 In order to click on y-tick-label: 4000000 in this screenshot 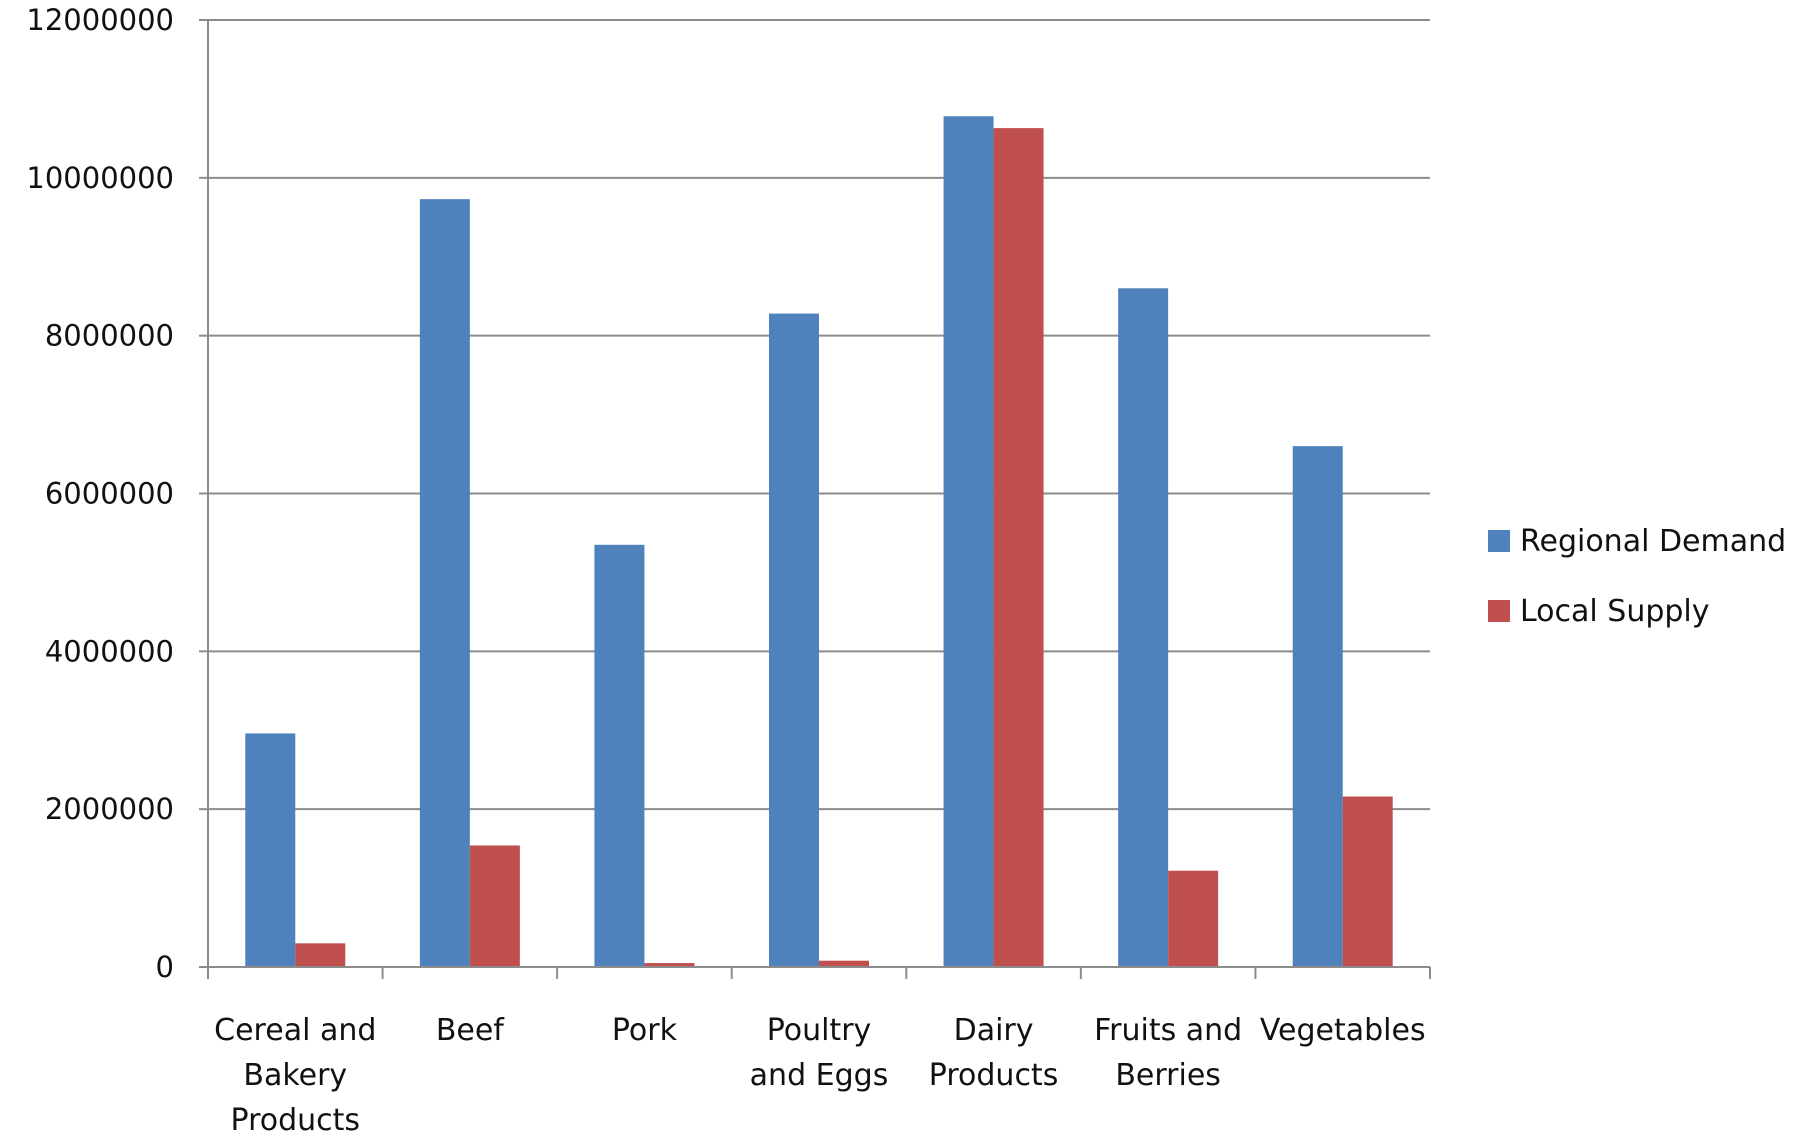, I will do `click(109, 651)`.